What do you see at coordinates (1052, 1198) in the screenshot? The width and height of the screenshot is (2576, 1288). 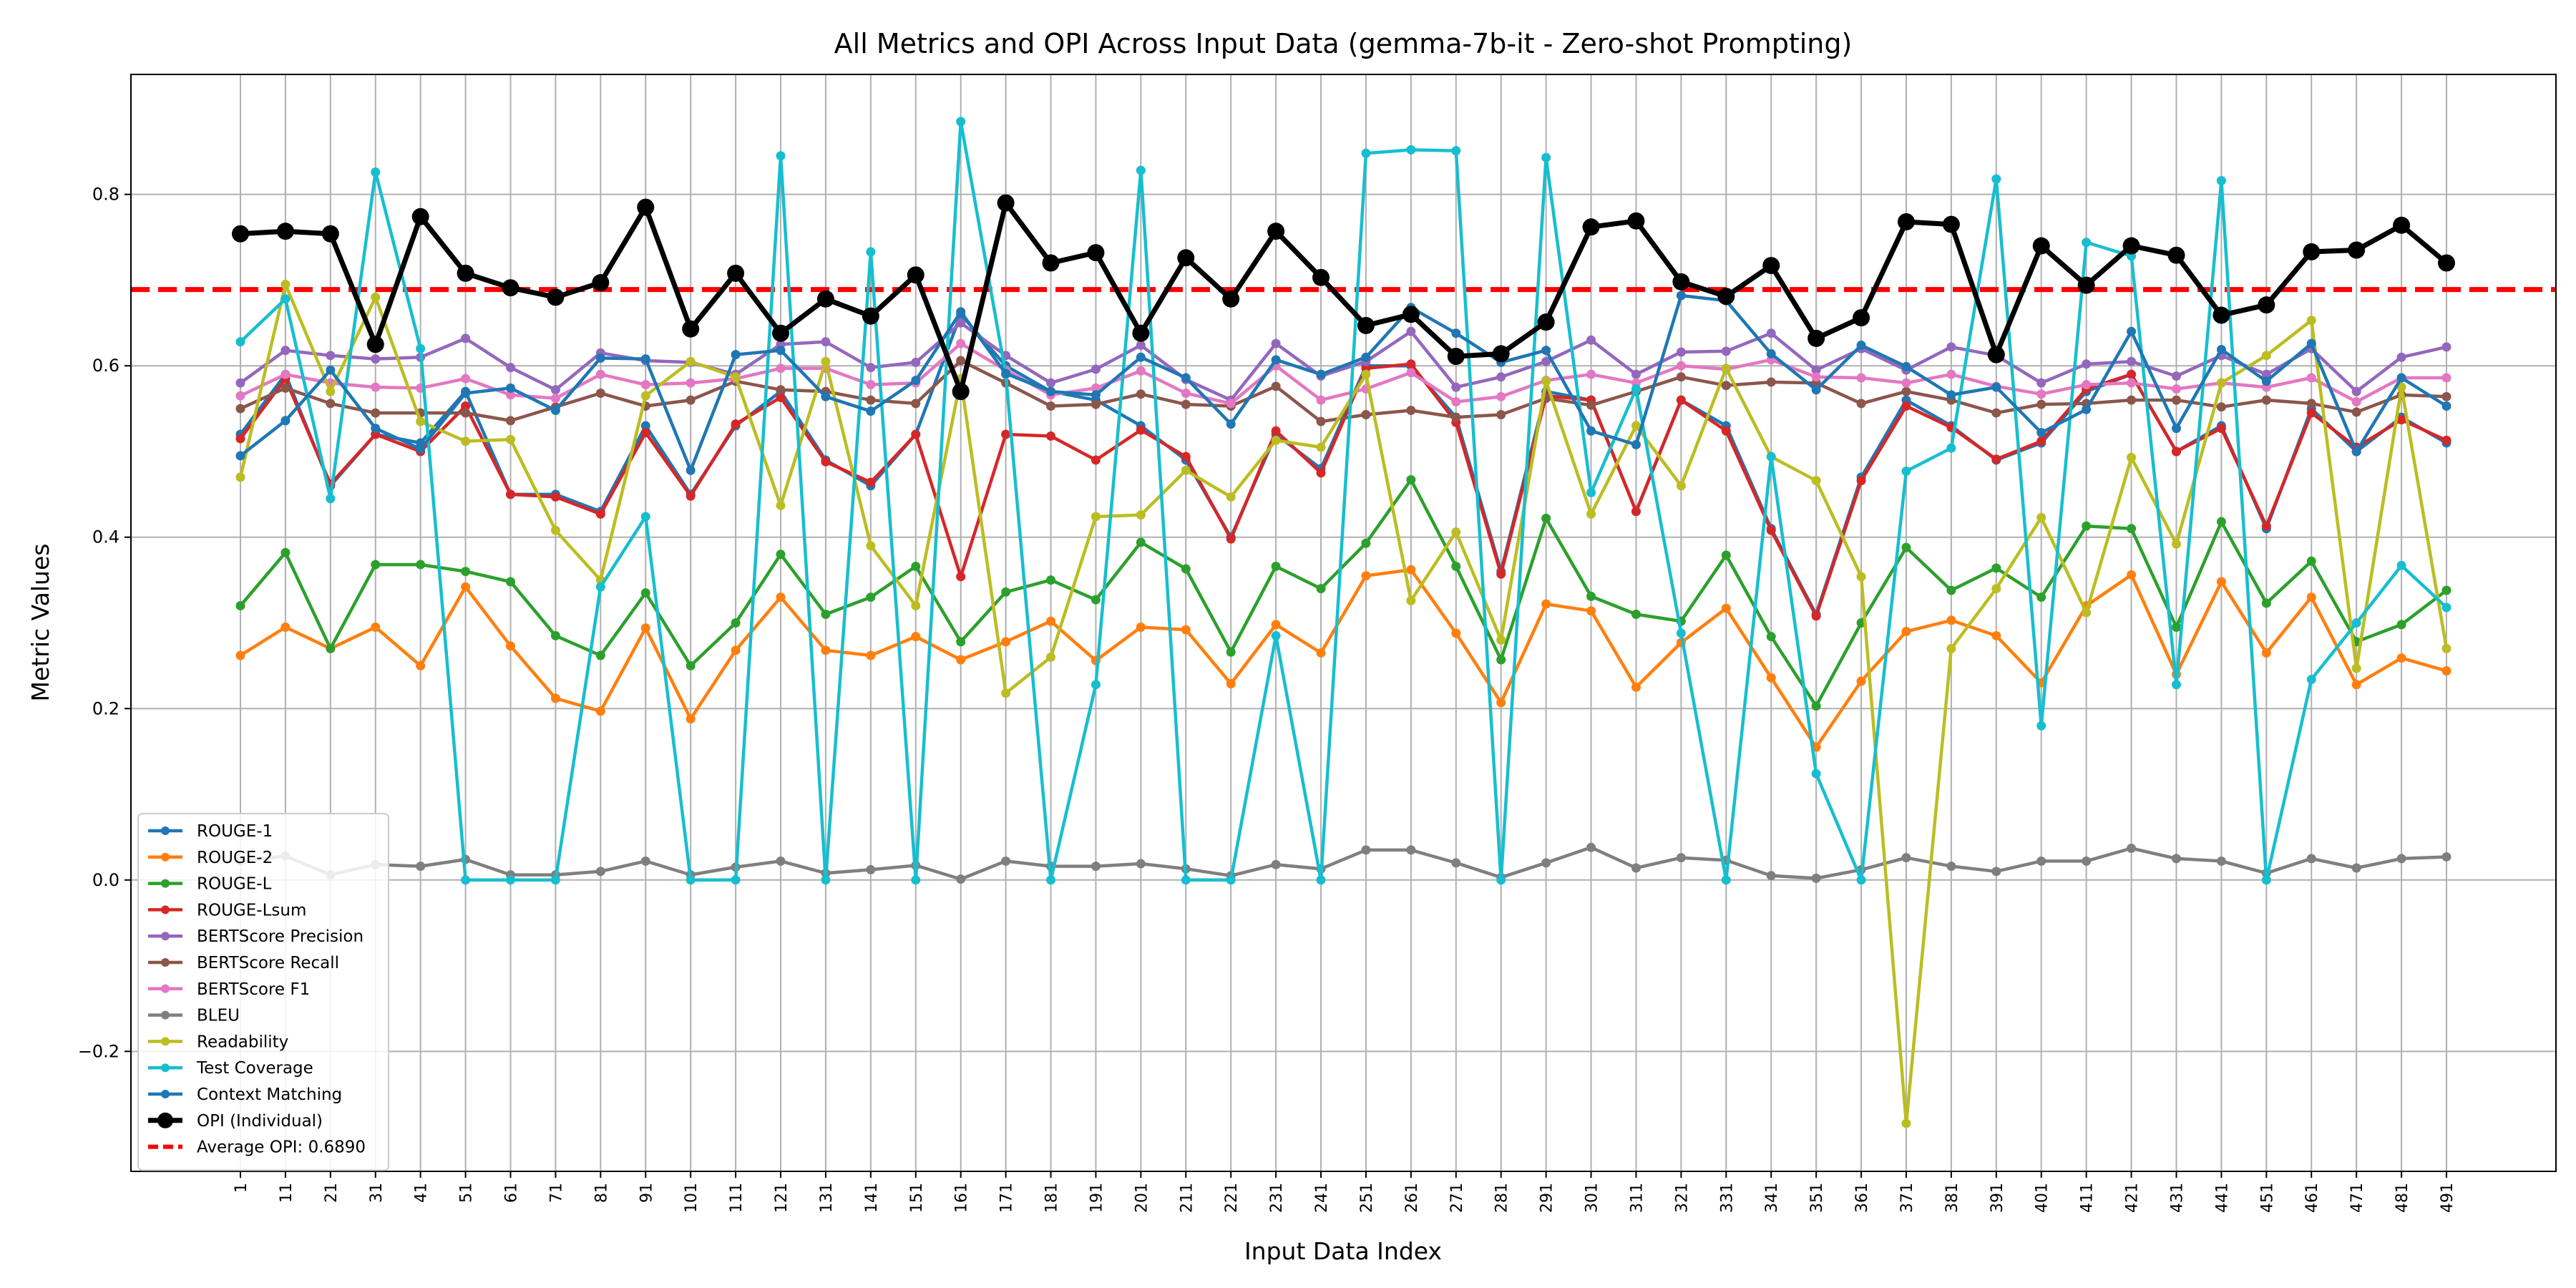 I see `x-tick-label: 181` at bounding box center [1052, 1198].